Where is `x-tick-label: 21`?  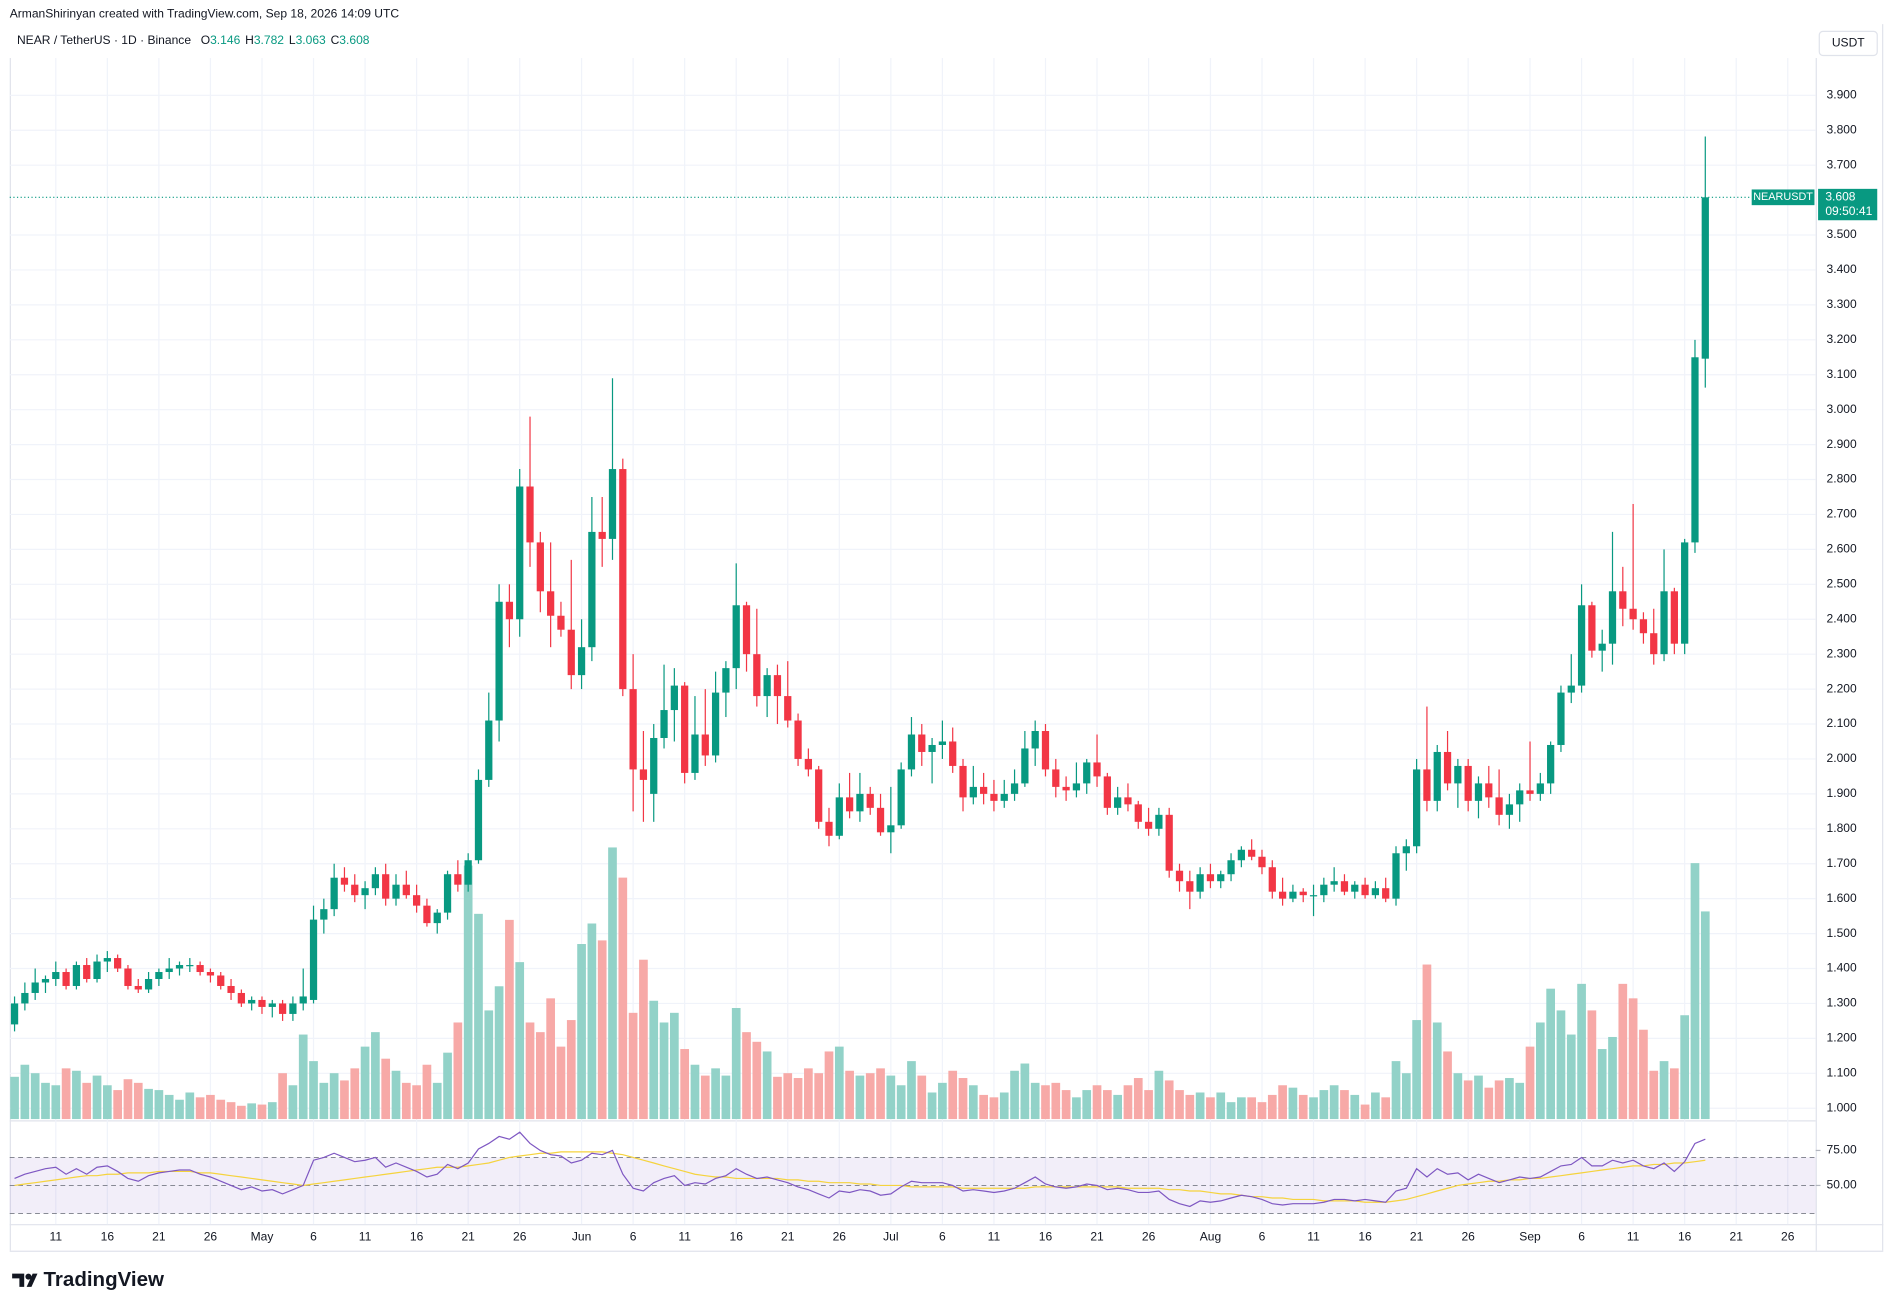 x-tick-label: 21 is located at coordinates (788, 1237).